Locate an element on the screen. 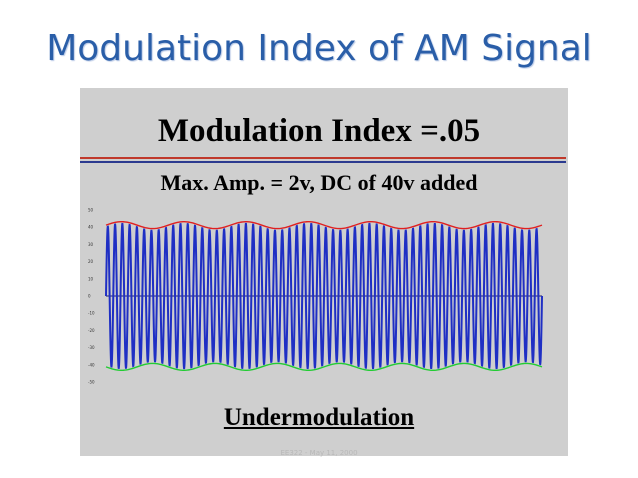  y-tick-label: 50 is located at coordinates (91, 210).